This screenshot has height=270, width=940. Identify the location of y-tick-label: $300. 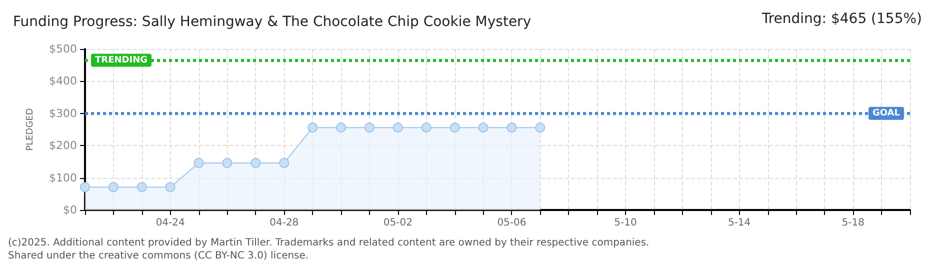
(63, 113).